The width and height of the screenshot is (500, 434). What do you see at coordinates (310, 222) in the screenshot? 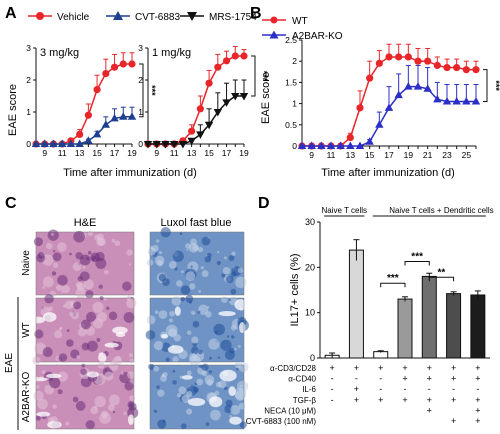
I see `y-tick-label: 30` at bounding box center [310, 222].